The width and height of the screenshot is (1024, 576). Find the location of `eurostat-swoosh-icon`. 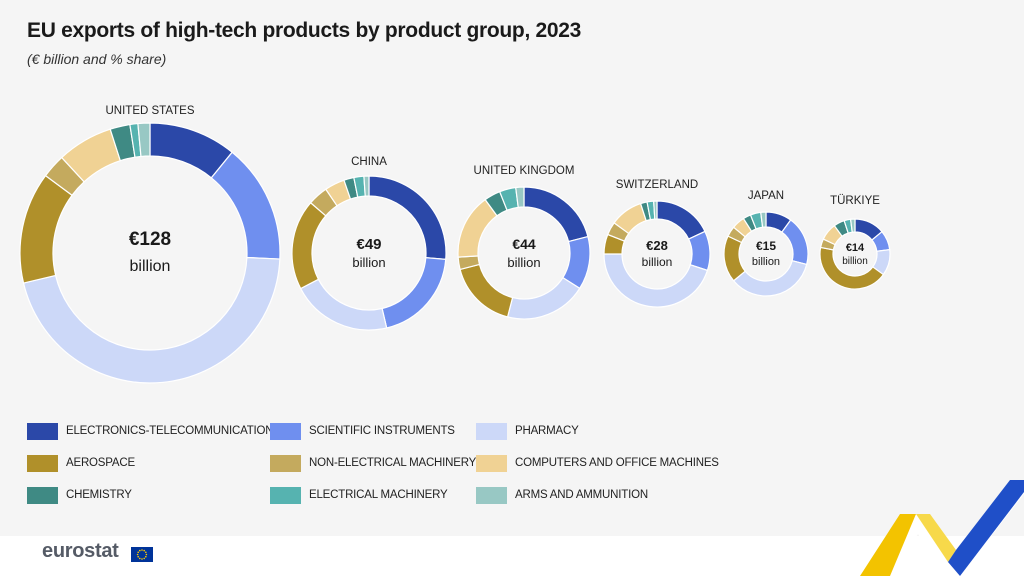

eurostat-swoosh-icon is located at coordinates (942, 528).